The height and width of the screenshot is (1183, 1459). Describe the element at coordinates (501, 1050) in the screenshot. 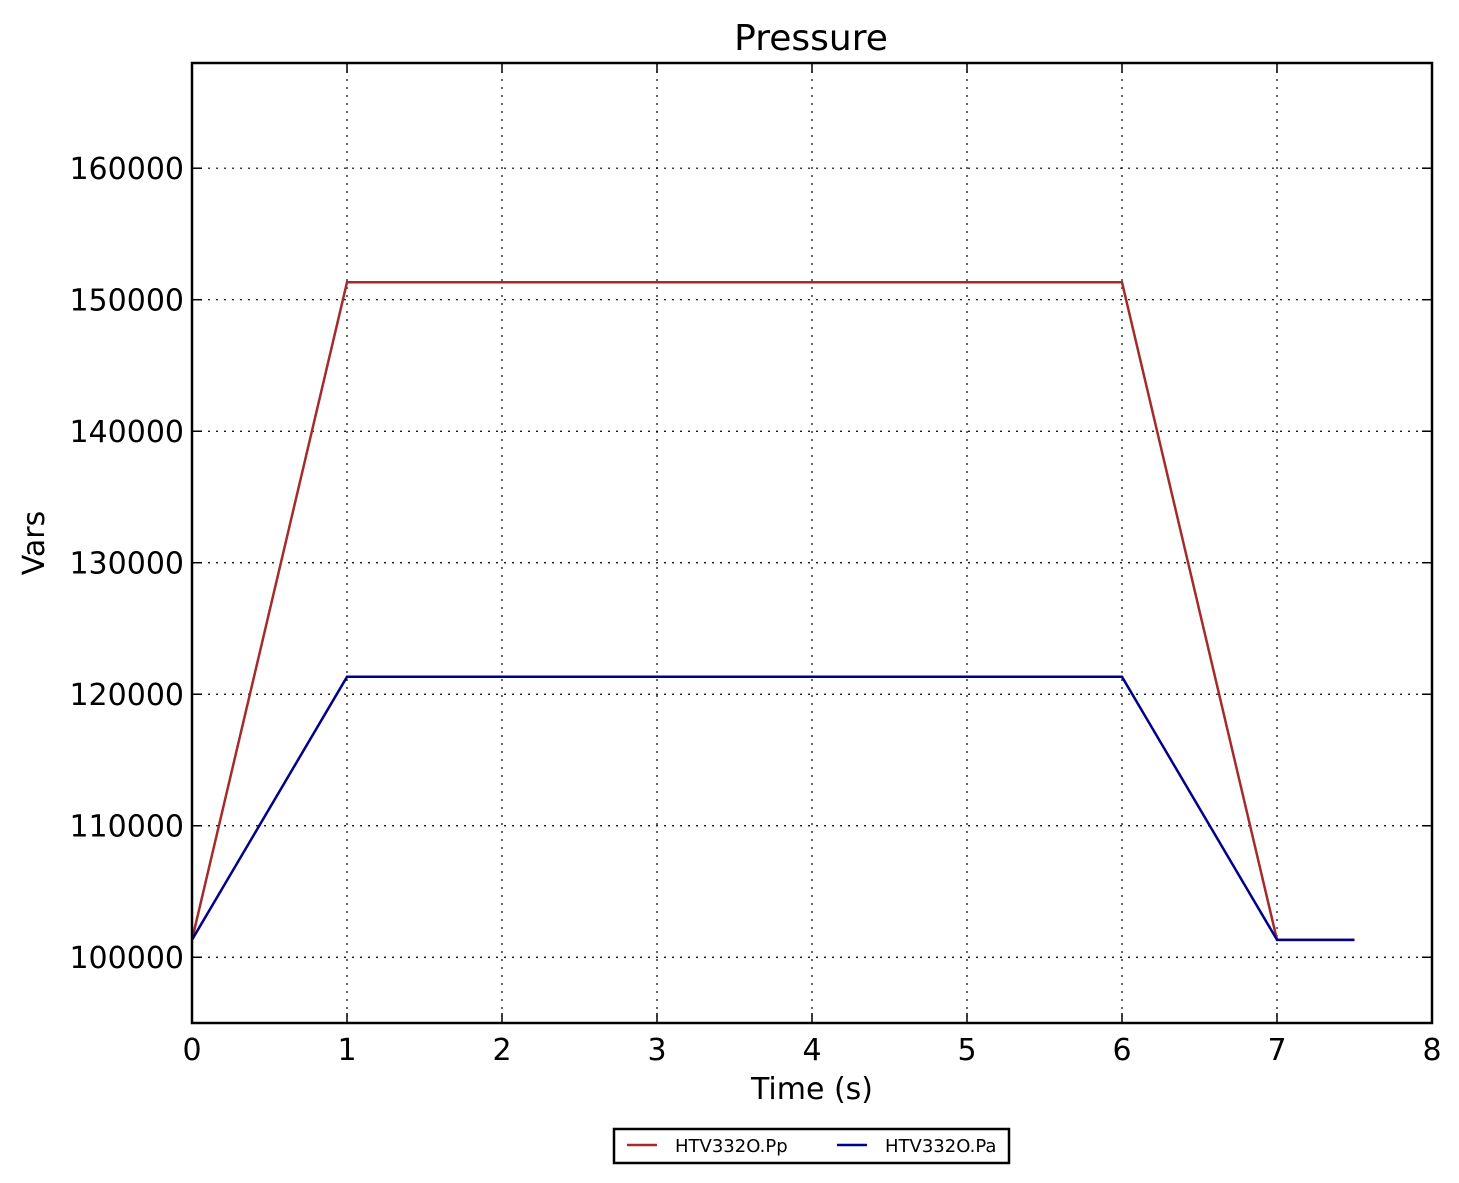

I see `x-tick-label: 2` at that location.